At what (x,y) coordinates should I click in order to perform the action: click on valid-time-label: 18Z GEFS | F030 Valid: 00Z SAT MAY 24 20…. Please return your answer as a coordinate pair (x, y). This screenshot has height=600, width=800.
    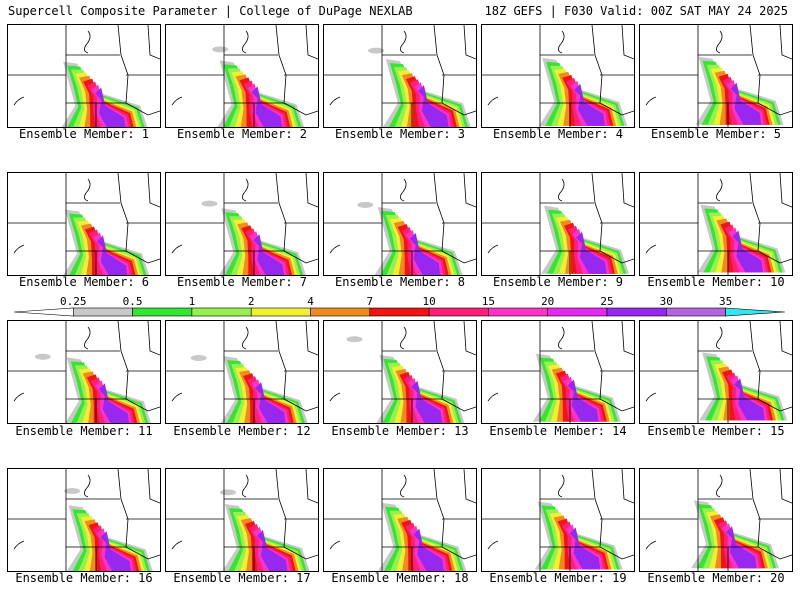
    Looking at the image, I should click on (636, 11).